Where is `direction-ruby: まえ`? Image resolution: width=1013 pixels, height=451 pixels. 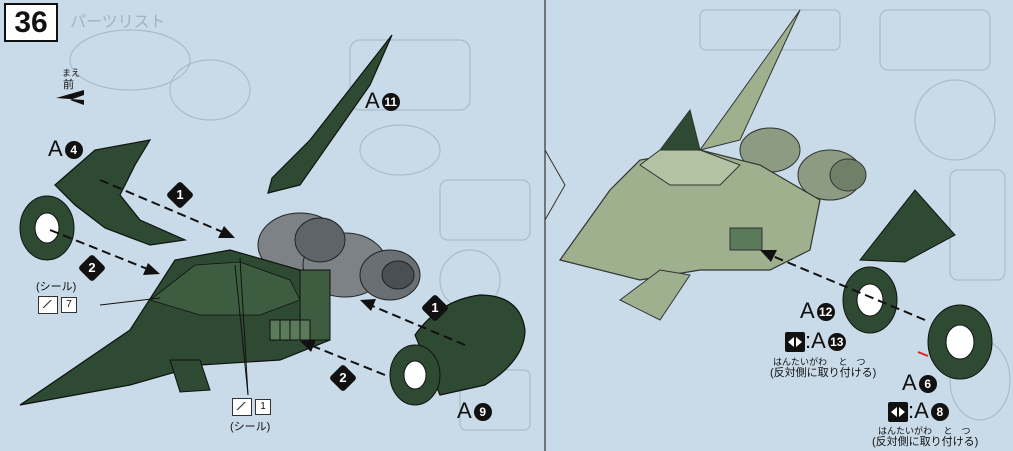
direction-ruby: まえ is located at coordinates (71, 73).